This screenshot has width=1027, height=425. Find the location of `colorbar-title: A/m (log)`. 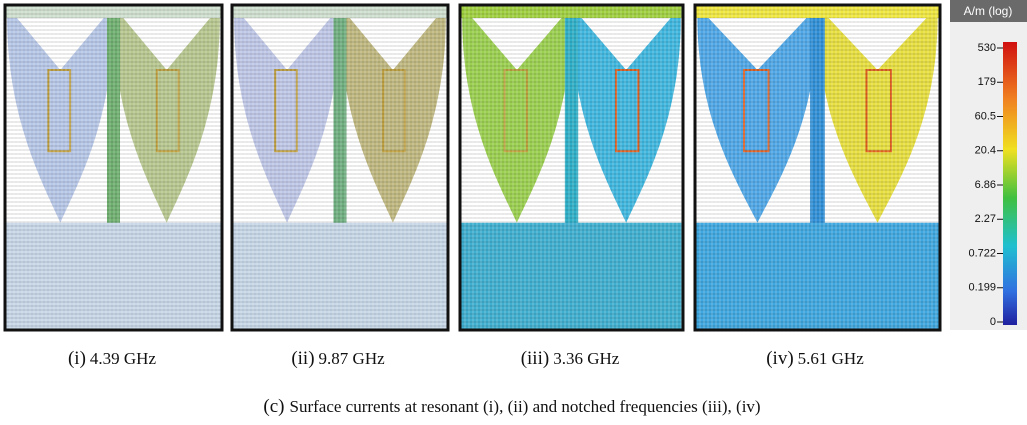

colorbar-title: A/m (log) is located at coordinates (988, 11).